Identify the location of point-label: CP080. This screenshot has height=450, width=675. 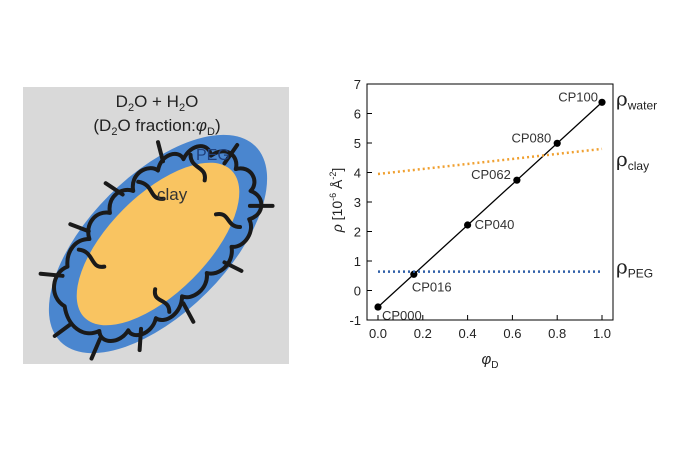
(531, 137).